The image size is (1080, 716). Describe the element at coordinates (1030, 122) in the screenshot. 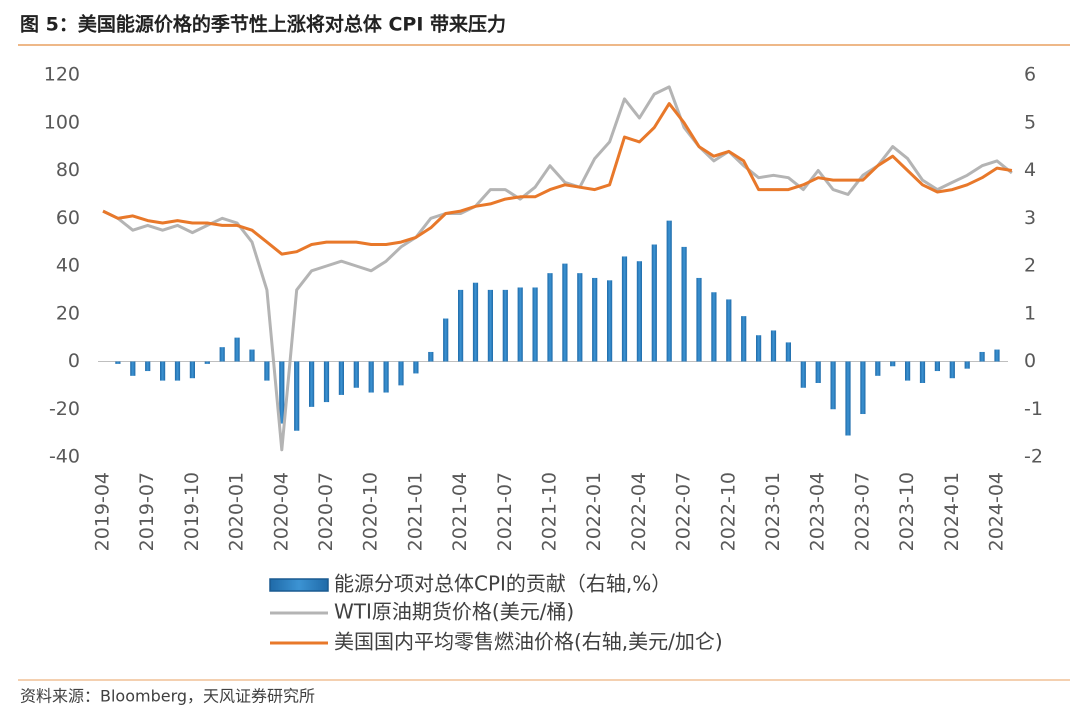

I see `y2-tick-label: 5` at that location.